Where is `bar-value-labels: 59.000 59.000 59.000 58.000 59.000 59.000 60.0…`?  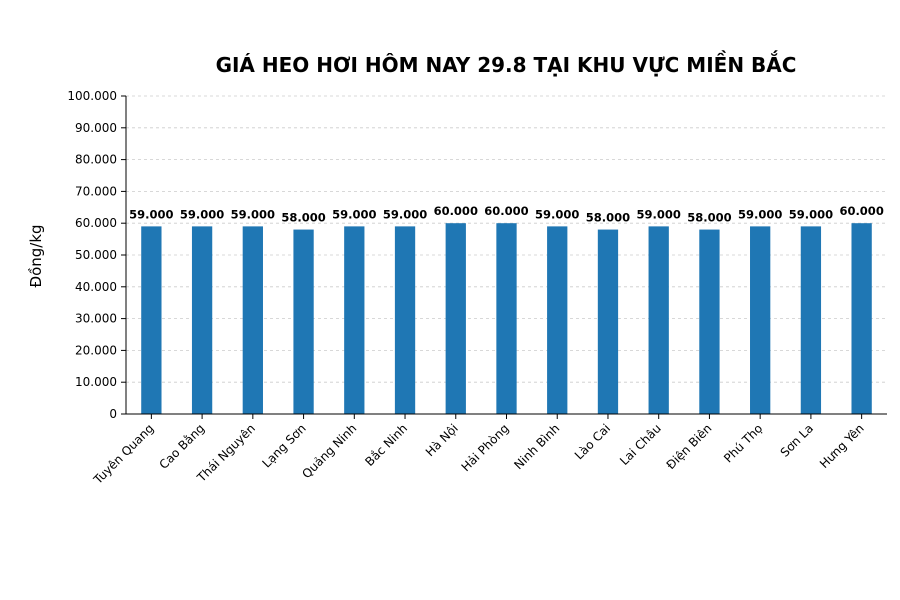 bar-value-labels: 59.000 59.000 59.000 58.000 59.000 59.000 60.0… is located at coordinates (506, 214).